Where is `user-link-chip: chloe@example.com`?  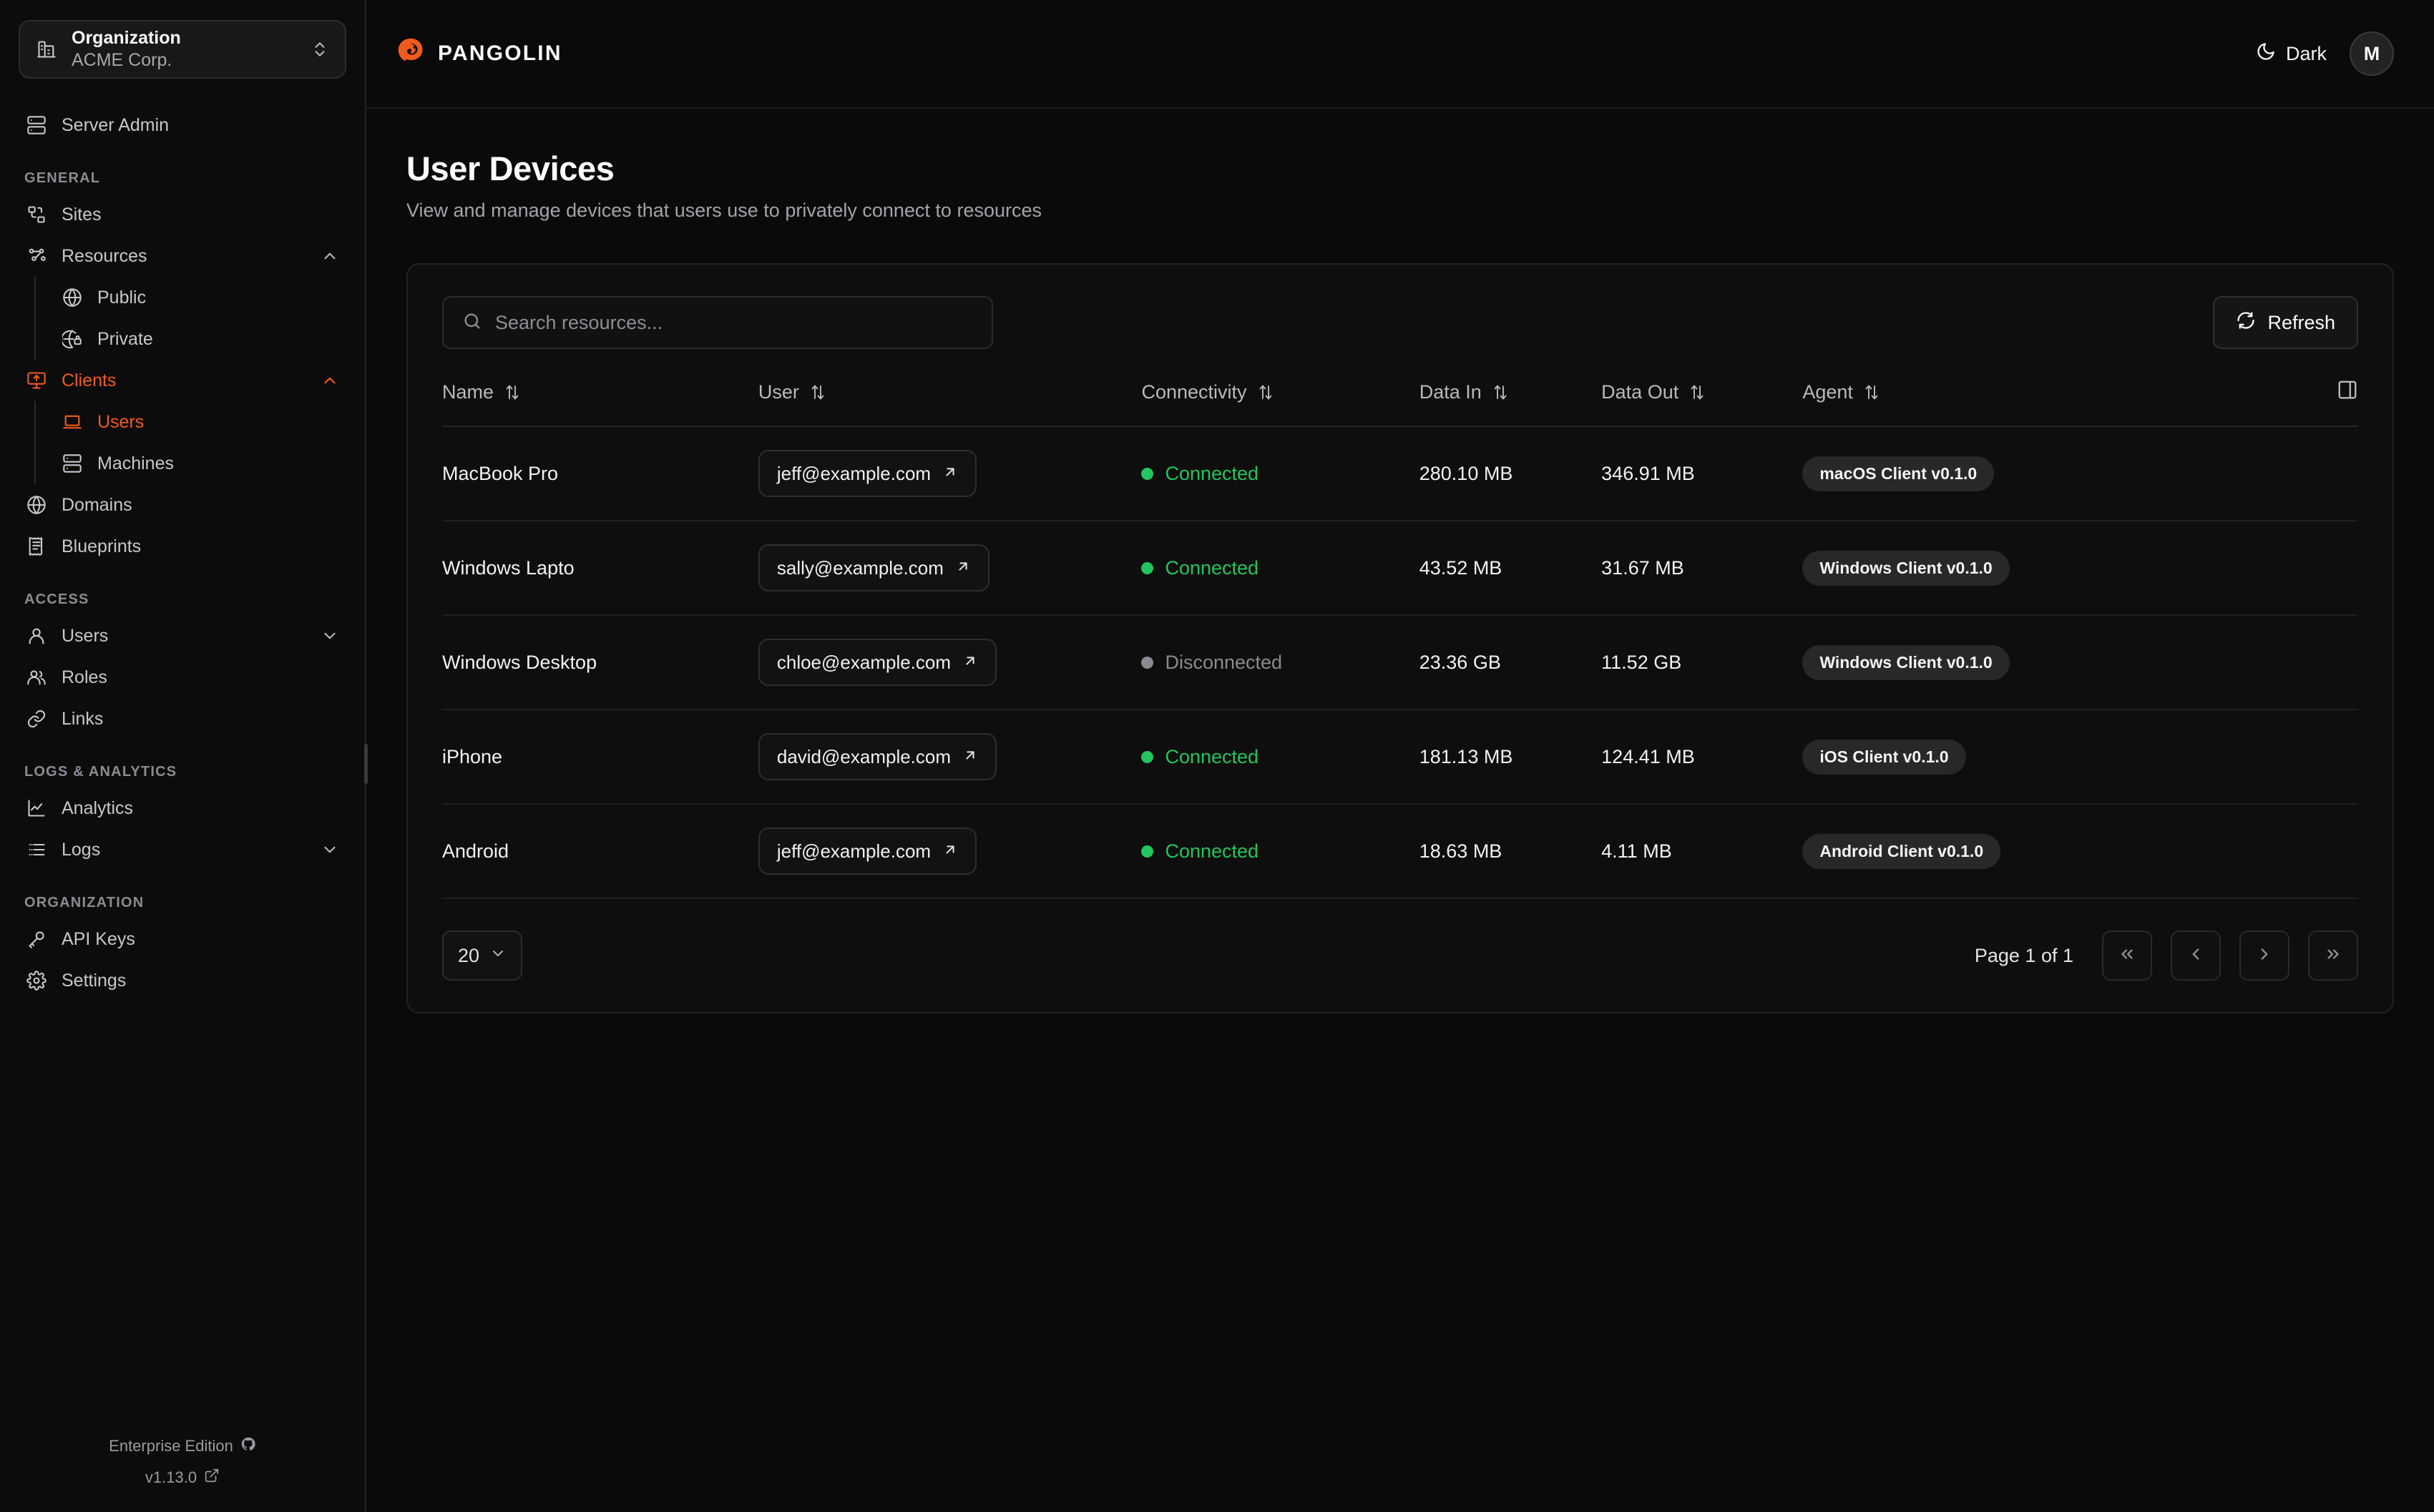
user-link-chip: chloe@example.com is located at coordinates (877, 662).